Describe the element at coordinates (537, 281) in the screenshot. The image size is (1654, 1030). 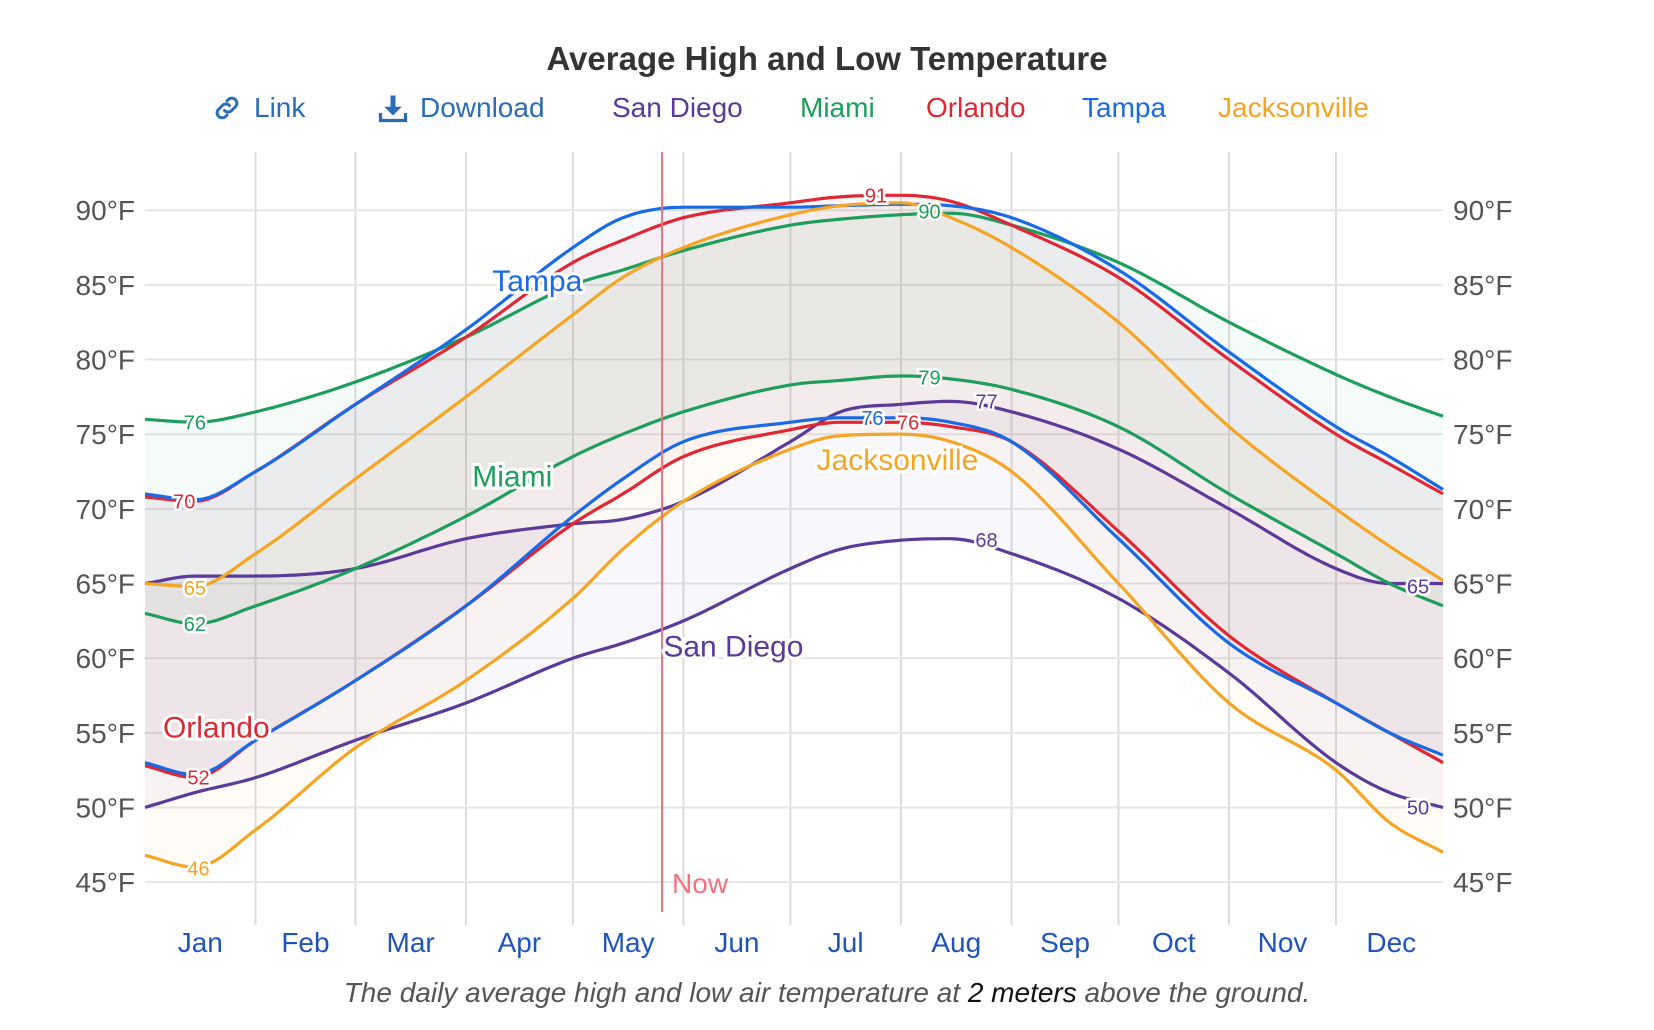
I see `series-label: Tampa` at that location.